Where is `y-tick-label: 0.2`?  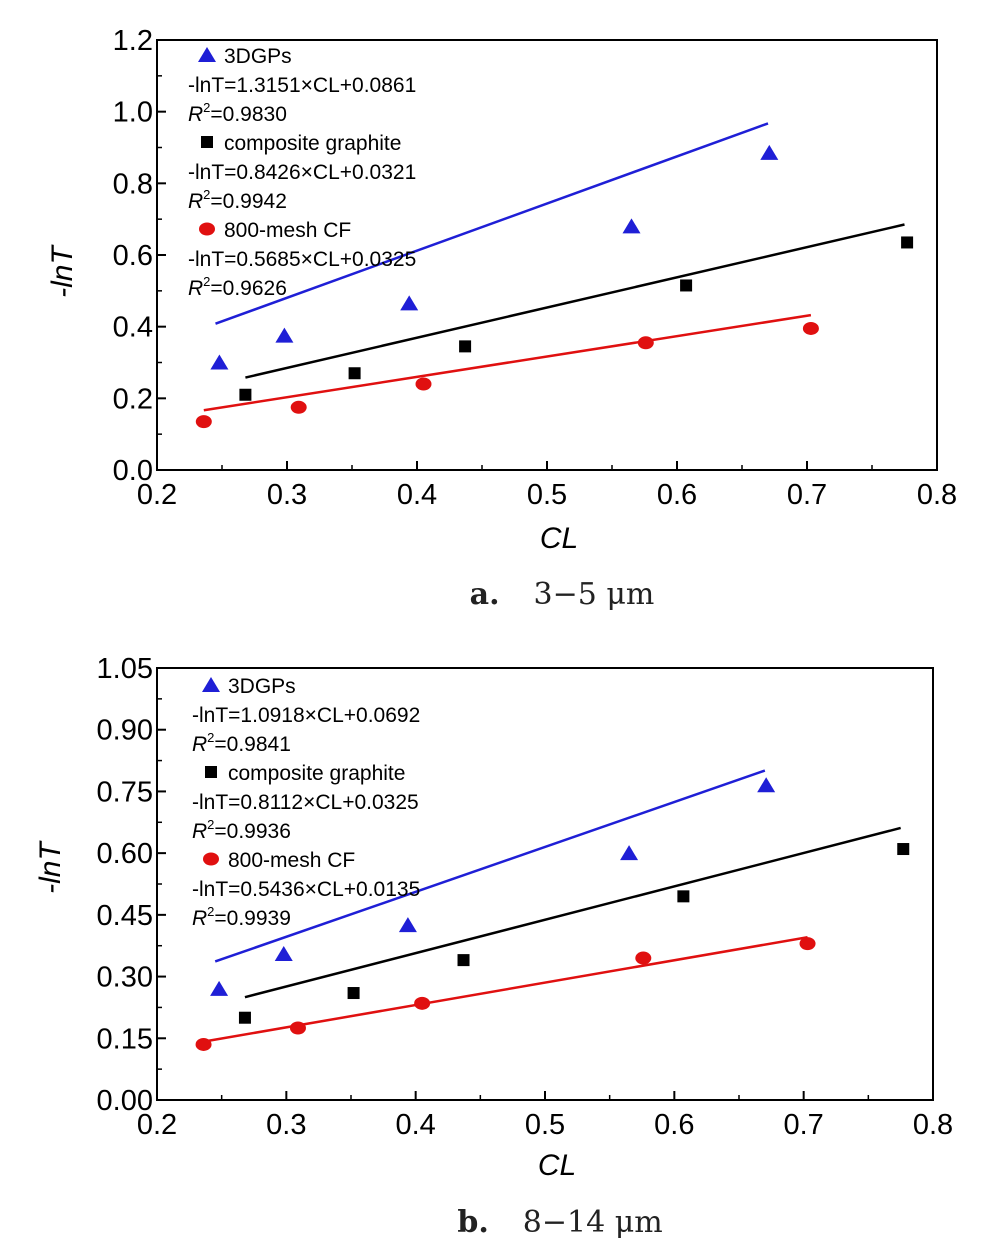 y-tick-label: 0.2 is located at coordinates (133, 399).